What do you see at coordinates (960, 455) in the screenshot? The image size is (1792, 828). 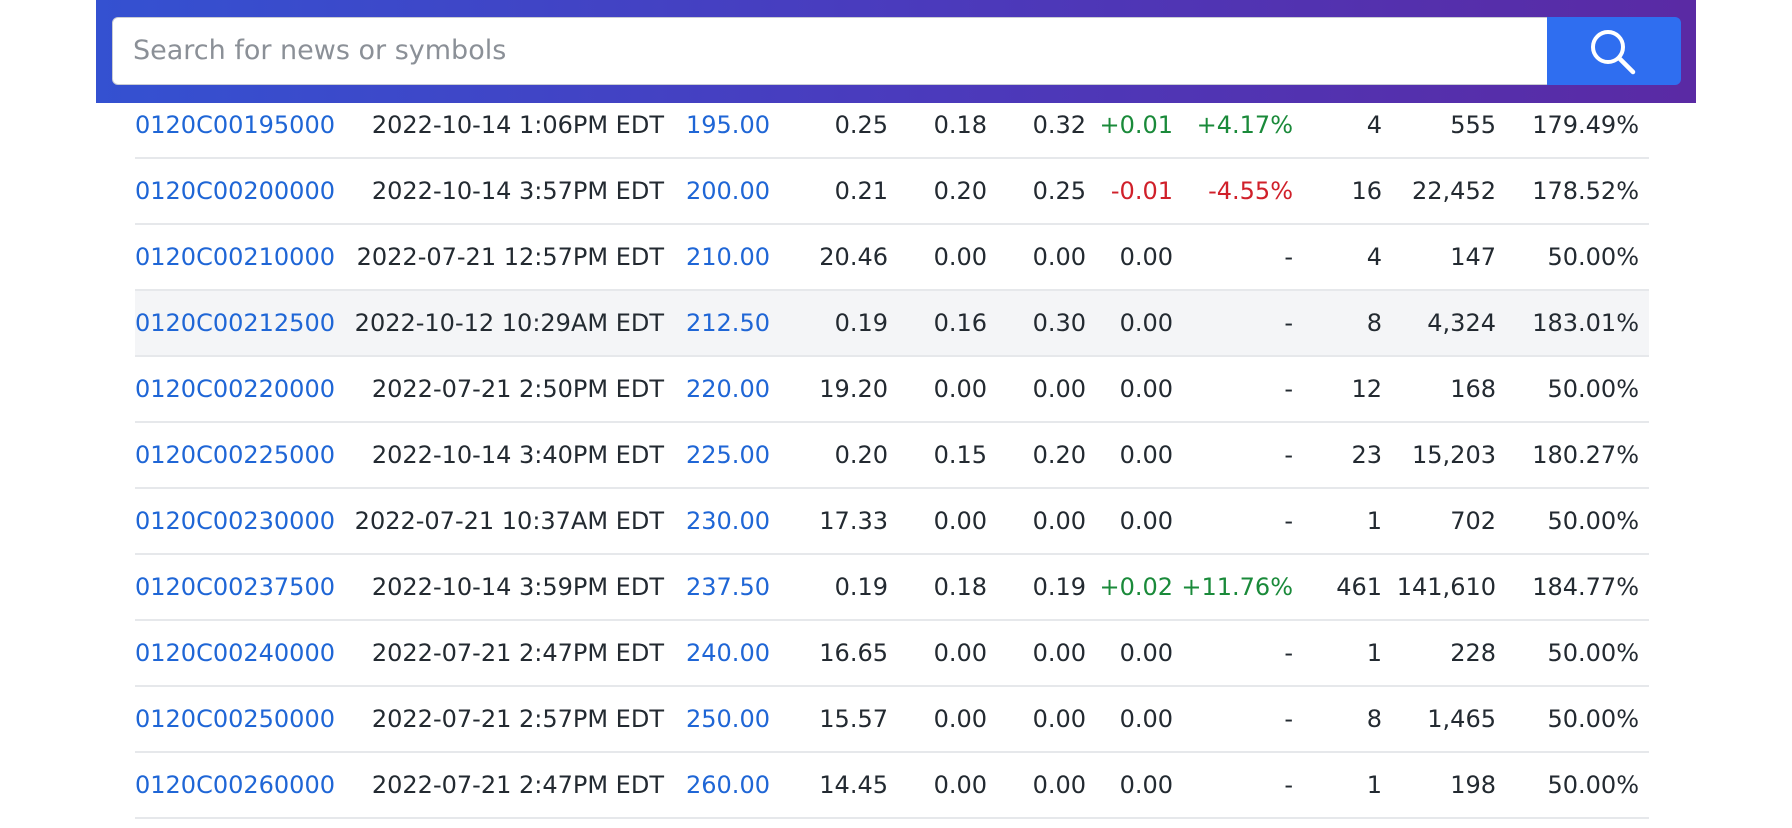 I see `bid: 0.15` at bounding box center [960, 455].